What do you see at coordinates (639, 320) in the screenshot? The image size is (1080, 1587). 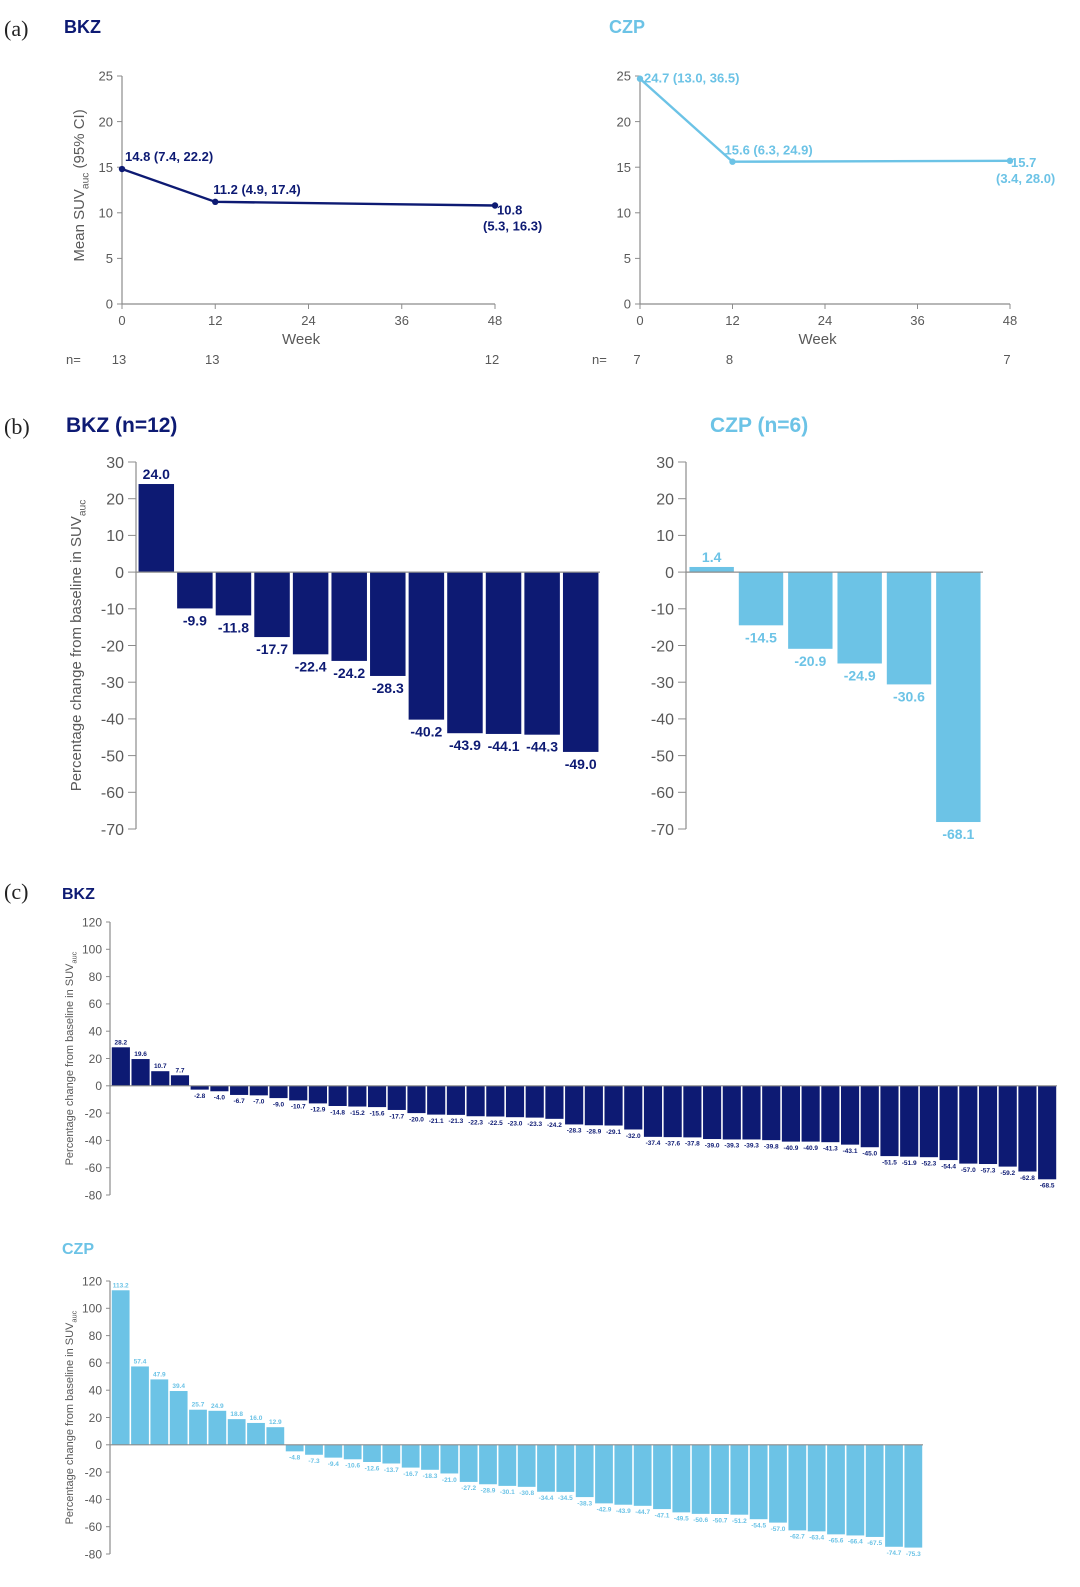 I see `x-tick-label: 0` at bounding box center [639, 320].